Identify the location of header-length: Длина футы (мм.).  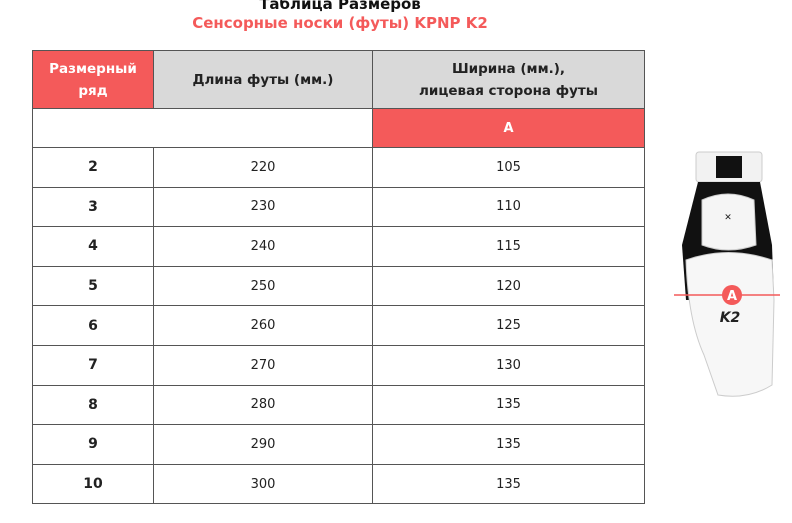
(263, 79).